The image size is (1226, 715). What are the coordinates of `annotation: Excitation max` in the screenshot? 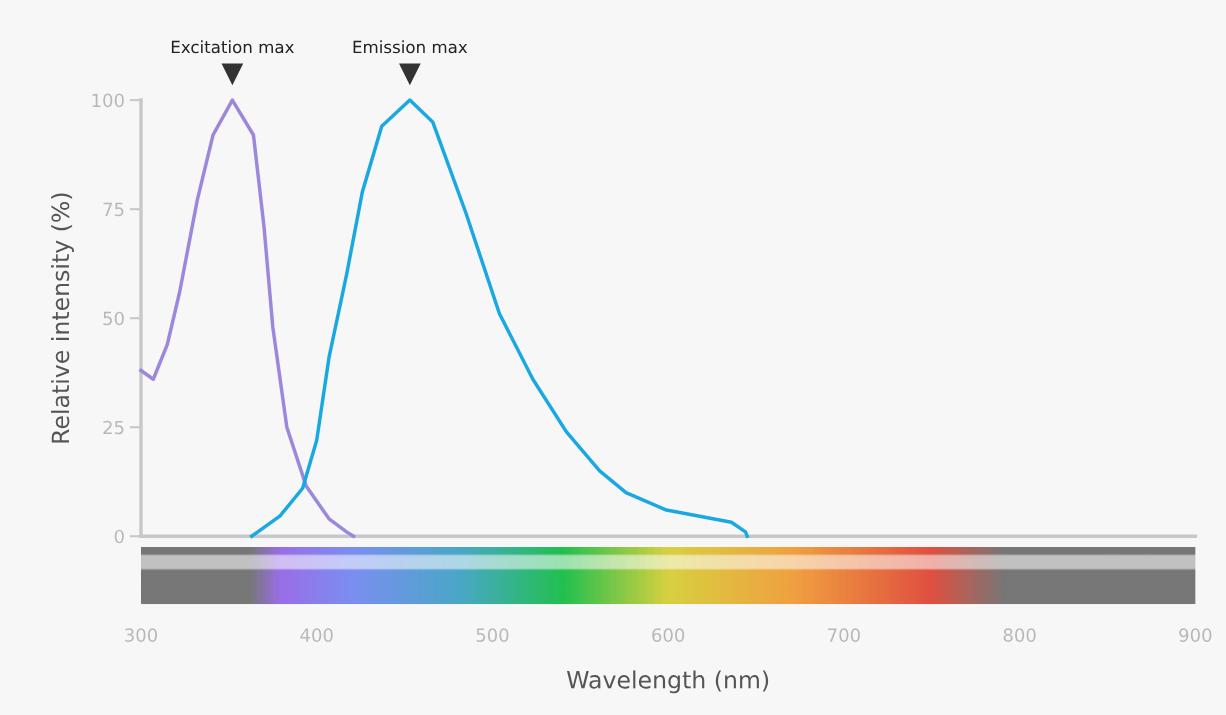 It's located at (232, 47).